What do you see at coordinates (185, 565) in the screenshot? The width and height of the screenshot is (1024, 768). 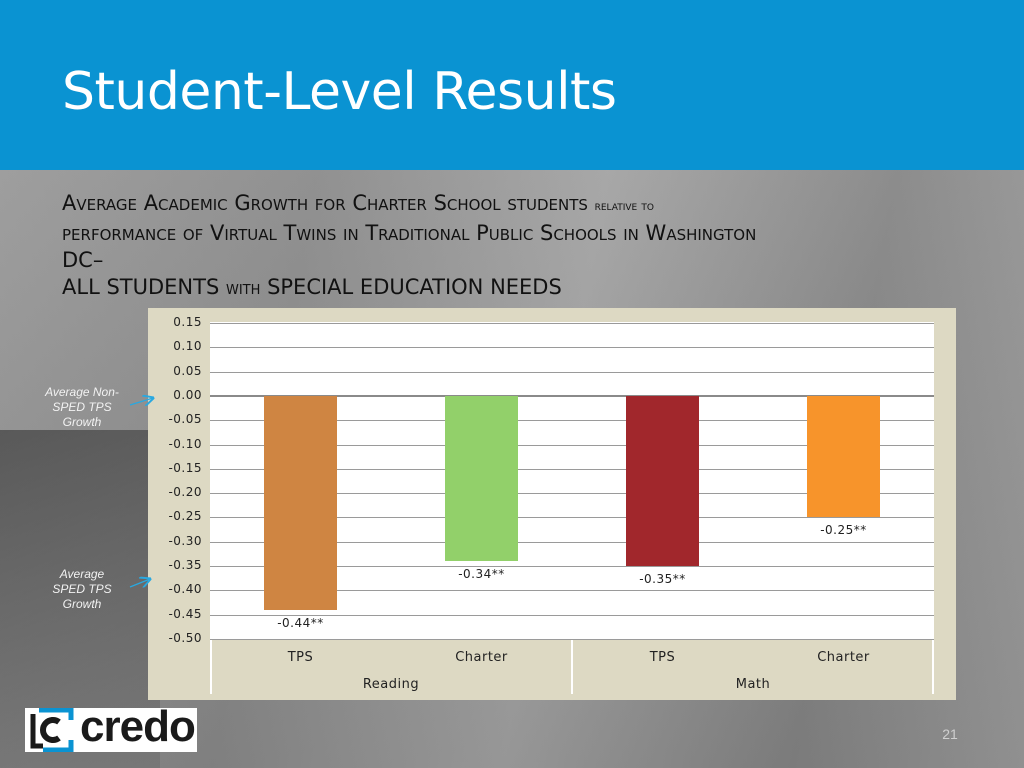 I see `y-tick-label: -0.35` at bounding box center [185, 565].